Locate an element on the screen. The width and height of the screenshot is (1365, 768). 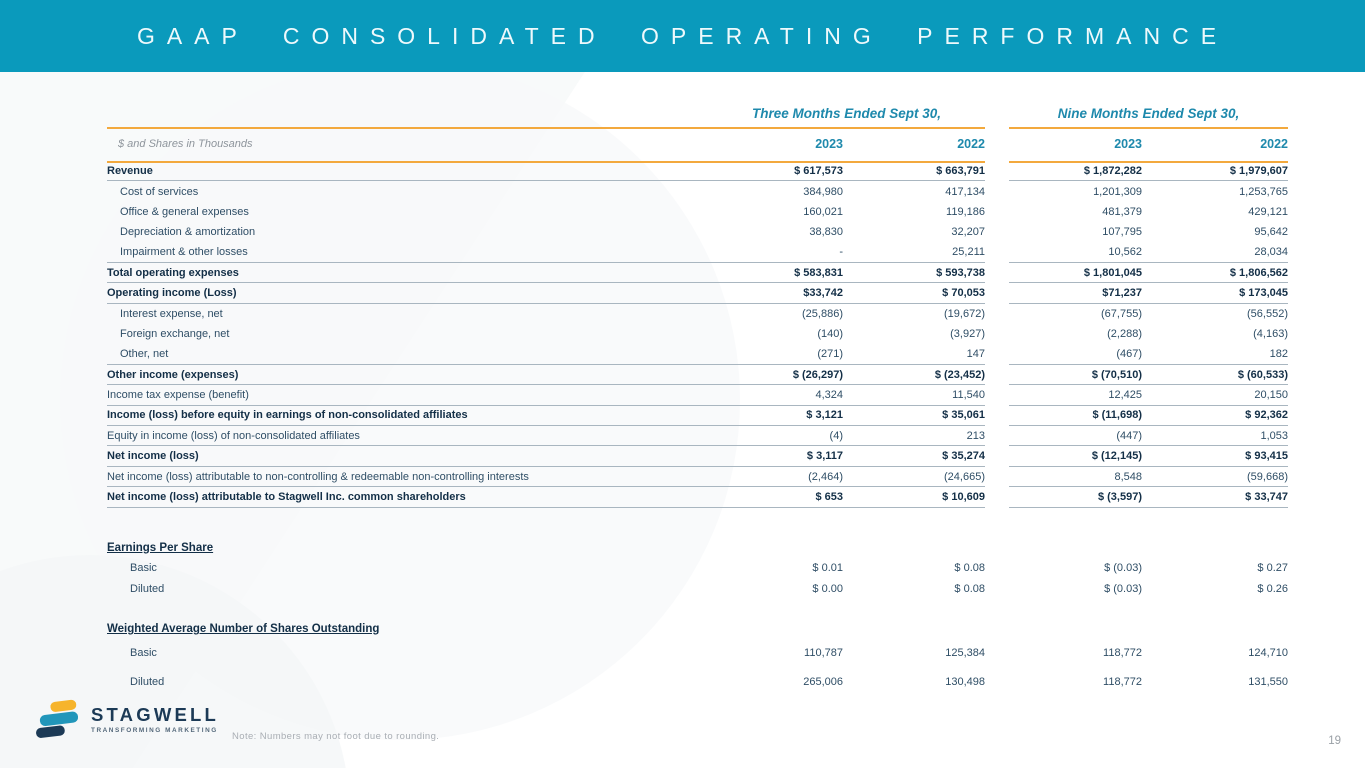
row-value: (59,668) is located at coordinates (1267, 476).